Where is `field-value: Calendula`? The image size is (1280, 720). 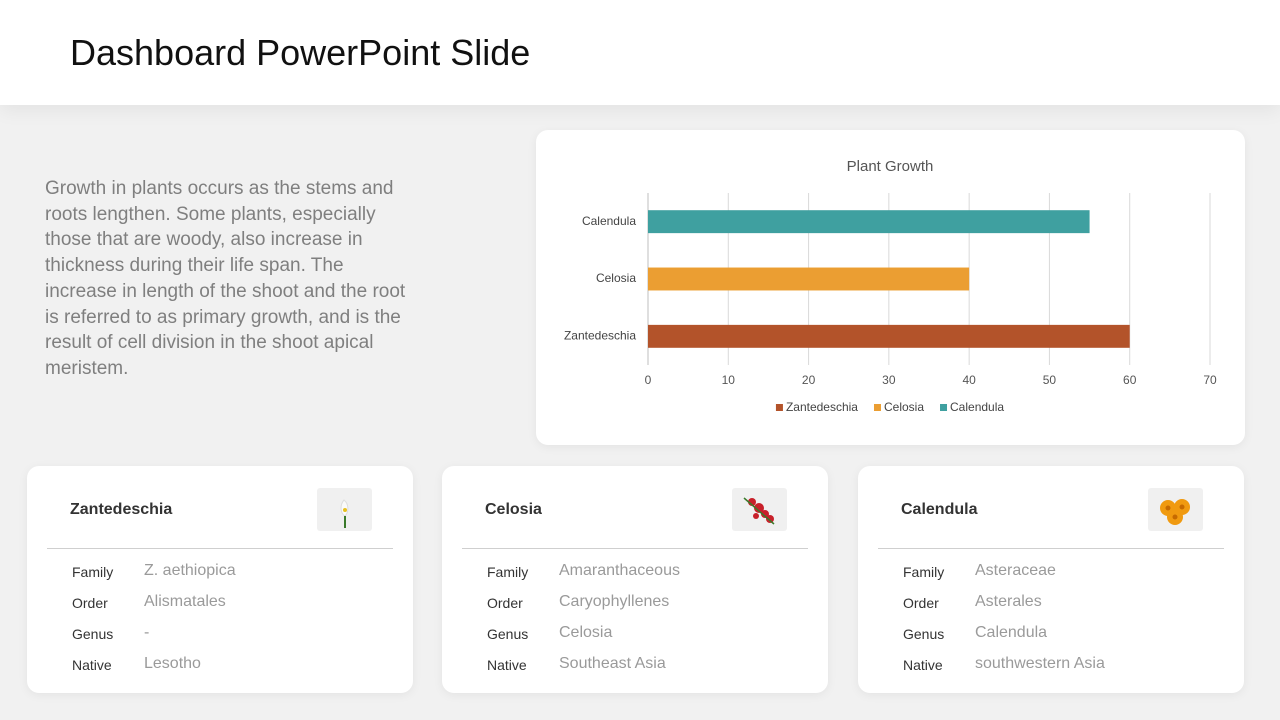
field-value: Calendula is located at coordinates (1011, 632).